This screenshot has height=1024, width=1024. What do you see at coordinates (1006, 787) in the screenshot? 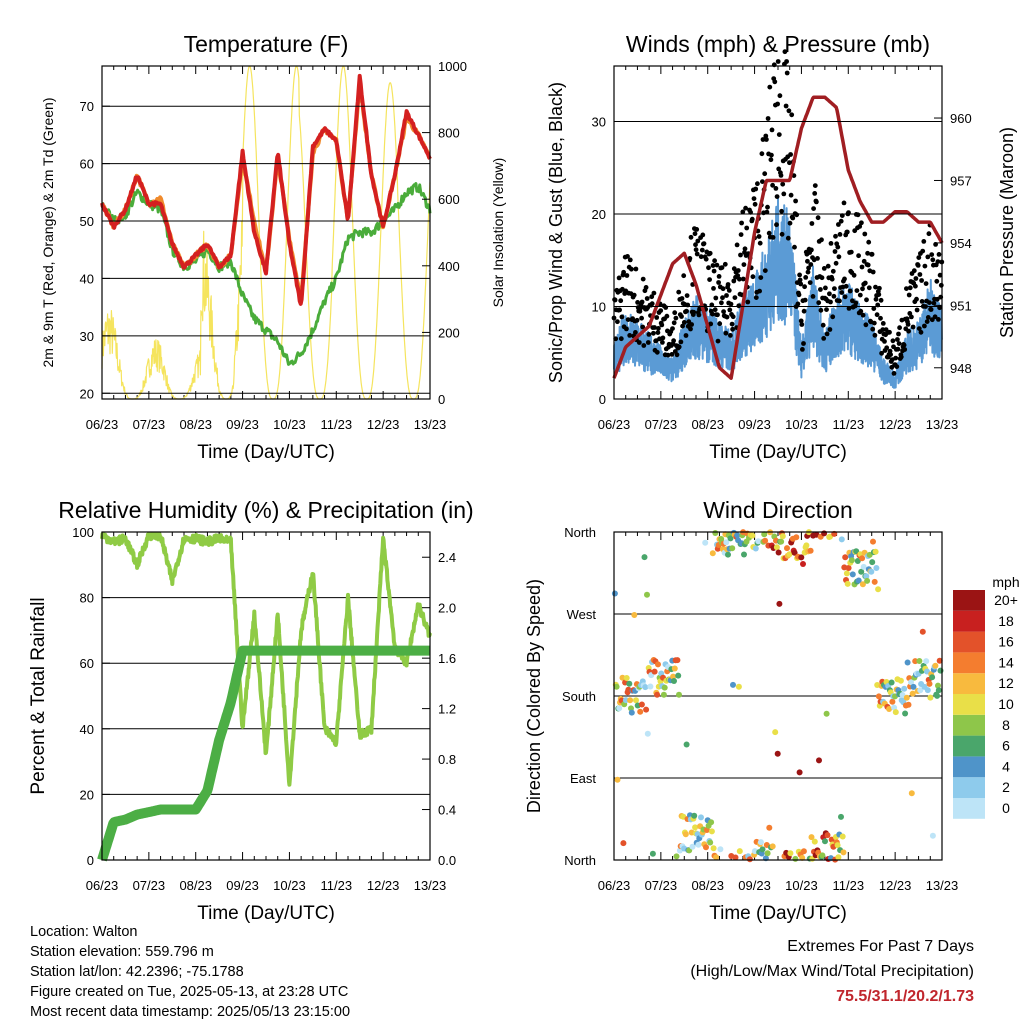
I see `legend-label: 2` at bounding box center [1006, 787].